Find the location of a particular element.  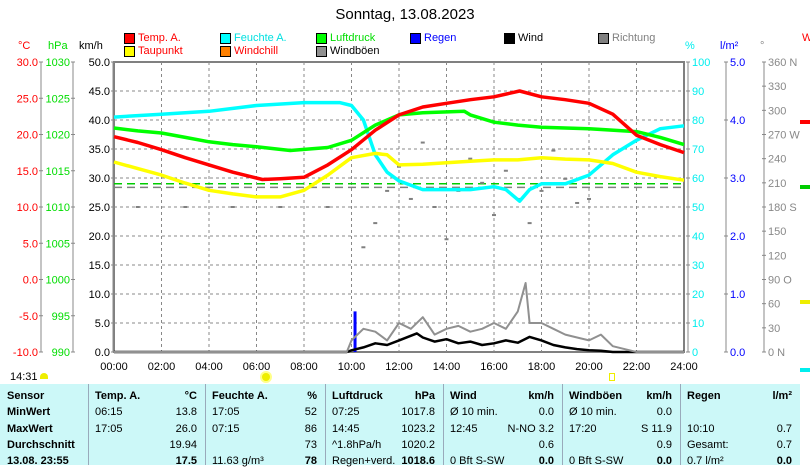

cell-info: 12:45 is located at coordinates (464, 429).